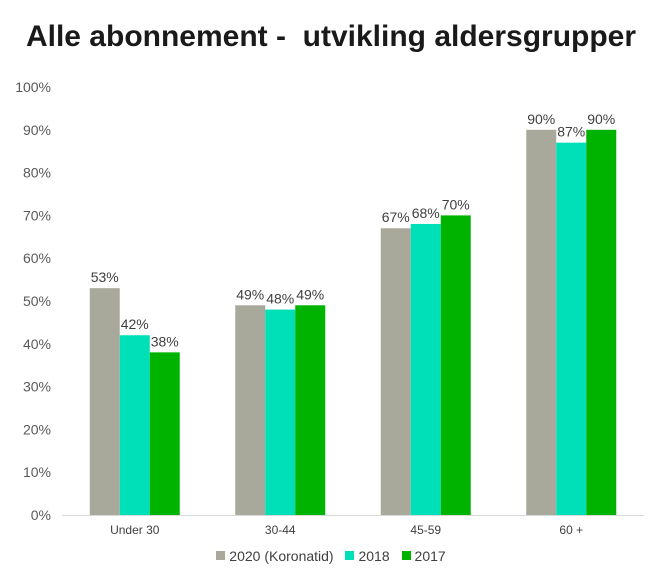 This screenshot has width=662, height=580. I want to click on data-label: 87%, so click(571, 132).